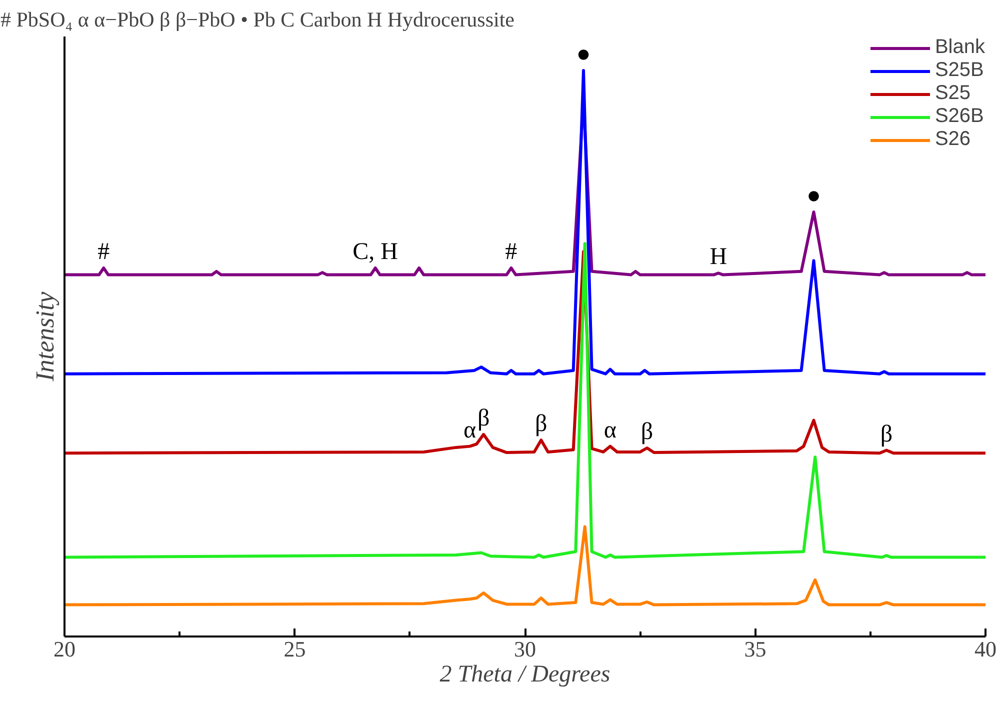  What do you see at coordinates (952, 139) in the screenshot?
I see `legend-label: S26` at bounding box center [952, 139].